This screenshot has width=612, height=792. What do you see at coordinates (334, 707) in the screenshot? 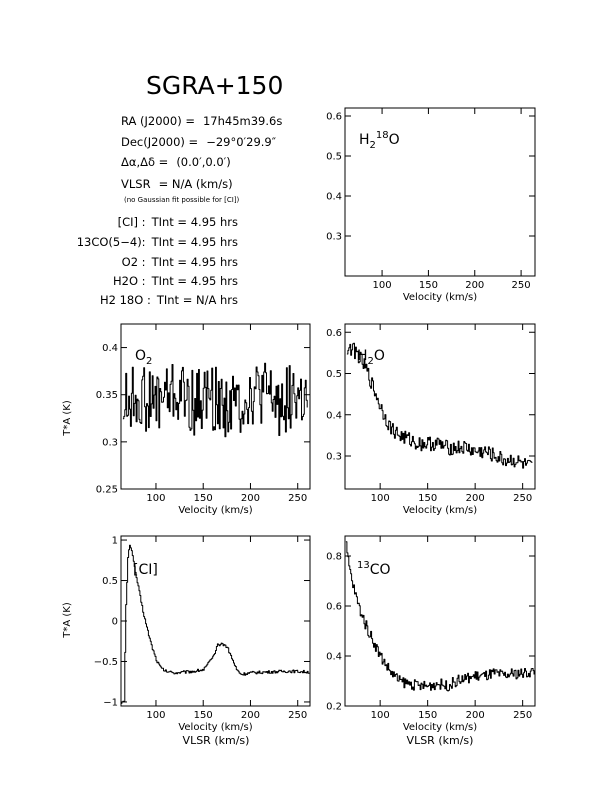
I see `y-tick-label: 0.2` at bounding box center [334, 707].